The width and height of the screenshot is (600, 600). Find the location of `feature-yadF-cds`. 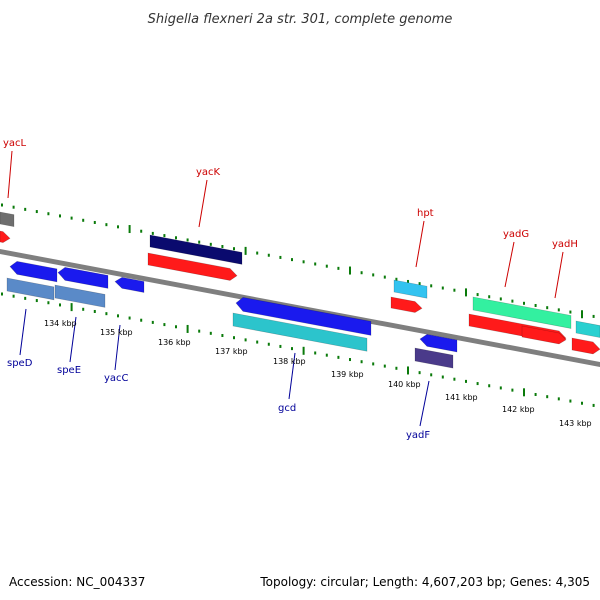

feature-yadF-cds is located at coordinates (434, 358).